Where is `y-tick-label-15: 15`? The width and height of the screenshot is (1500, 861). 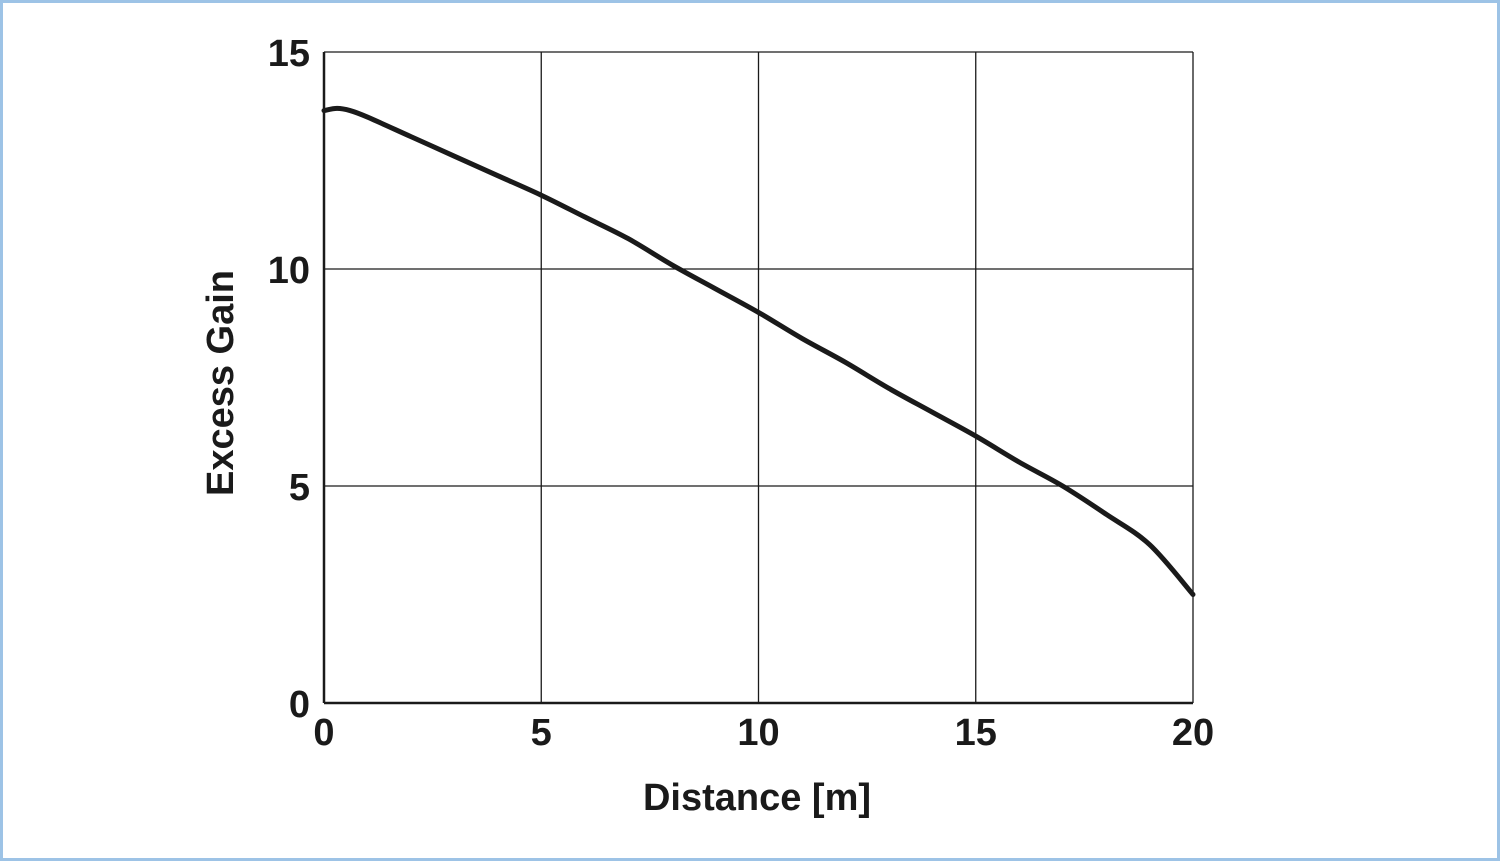 y-tick-label-15: 15 is located at coordinates (289, 54).